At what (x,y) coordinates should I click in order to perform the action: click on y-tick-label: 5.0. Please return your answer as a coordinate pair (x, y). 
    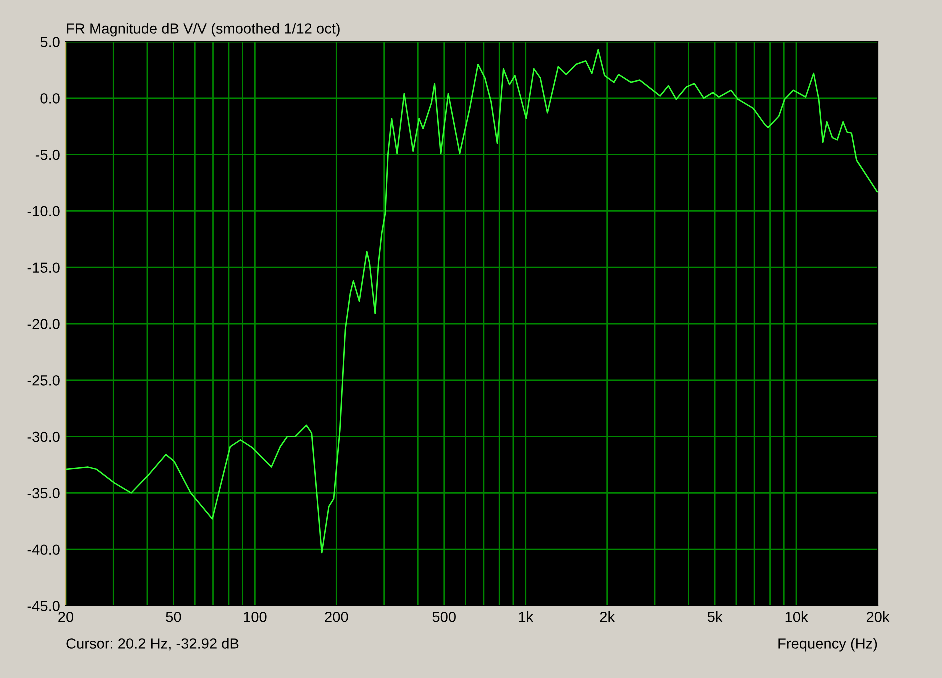
    Looking at the image, I should click on (50, 42).